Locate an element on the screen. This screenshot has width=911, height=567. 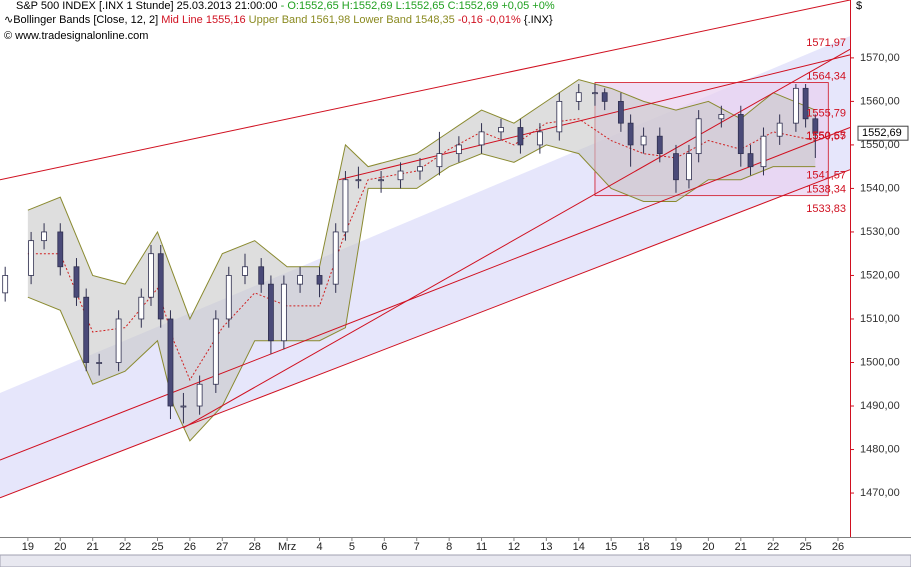
source: © www.tradesignalonline.com is located at coordinates (76, 36).